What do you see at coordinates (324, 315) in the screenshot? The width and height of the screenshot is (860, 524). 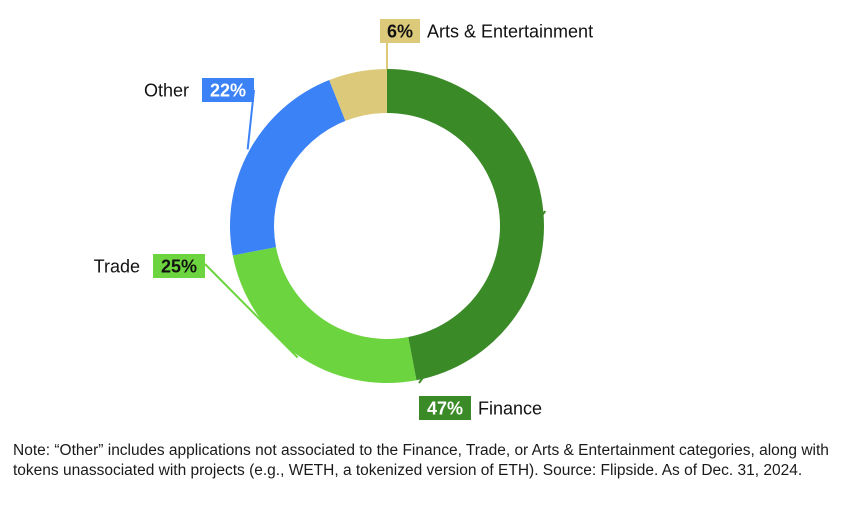 I see `slice-trade` at bounding box center [324, 315].